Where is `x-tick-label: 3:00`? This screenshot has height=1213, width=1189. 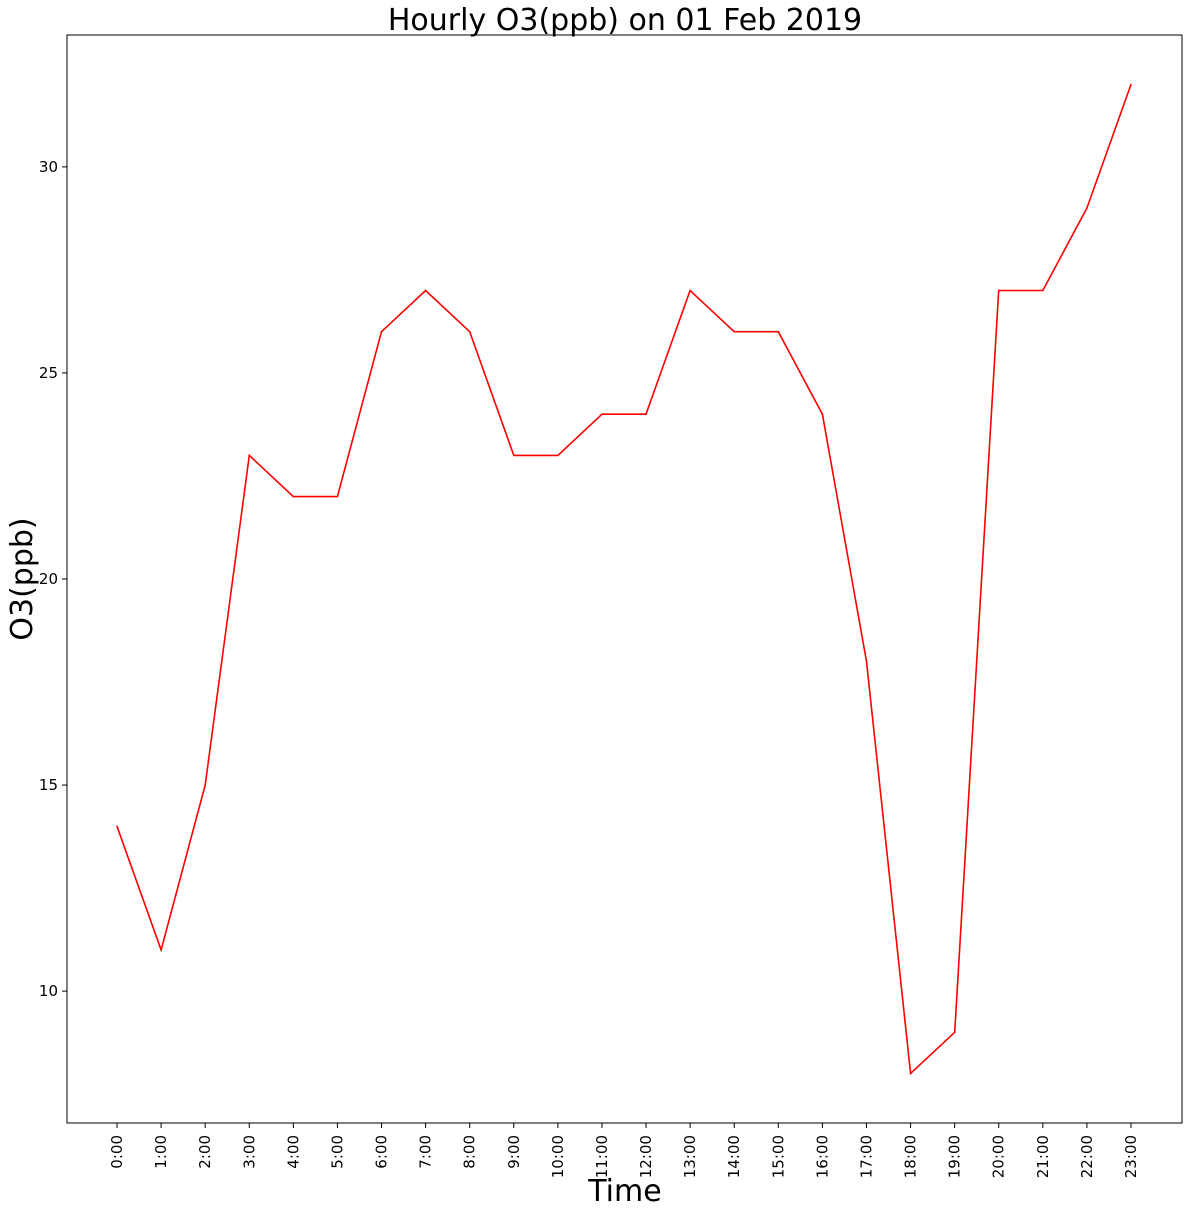 x-tick-label: 3:00 is located at coordinates (249, 1152).